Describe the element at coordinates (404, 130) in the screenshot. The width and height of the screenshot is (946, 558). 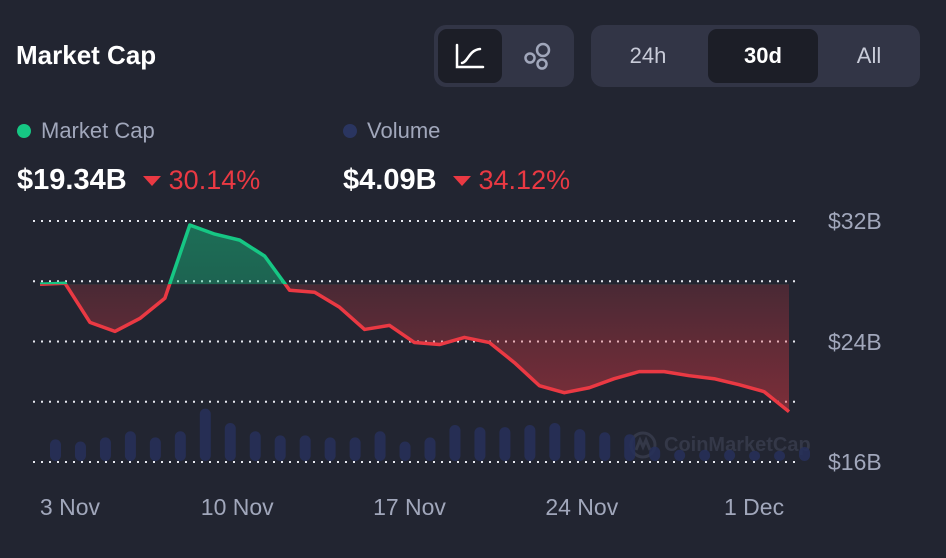
I see `legend-volume-label: Volume` at that location.